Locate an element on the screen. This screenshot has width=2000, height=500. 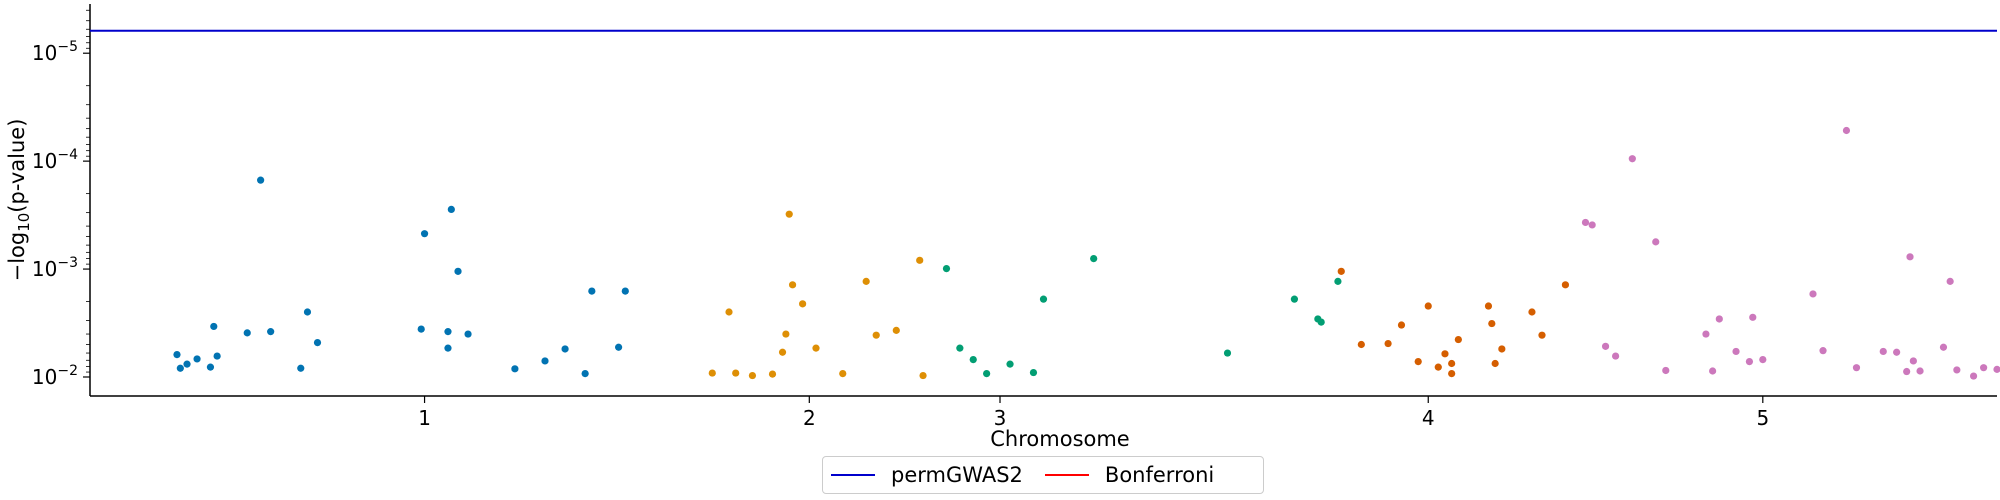
y-tick-label: 10⁻² is located at coordinates (55, 376).